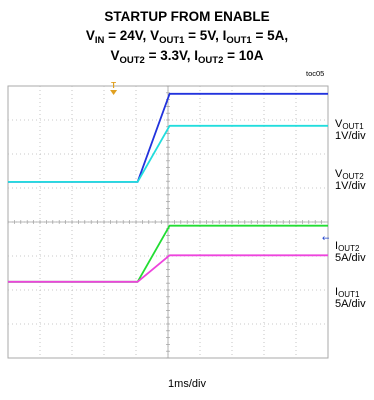 The image size is (374, 400). Describe the element at coordinates (350, 186) in the screenshot. I see `channel-scale-vout2: 1V/div` at that location.